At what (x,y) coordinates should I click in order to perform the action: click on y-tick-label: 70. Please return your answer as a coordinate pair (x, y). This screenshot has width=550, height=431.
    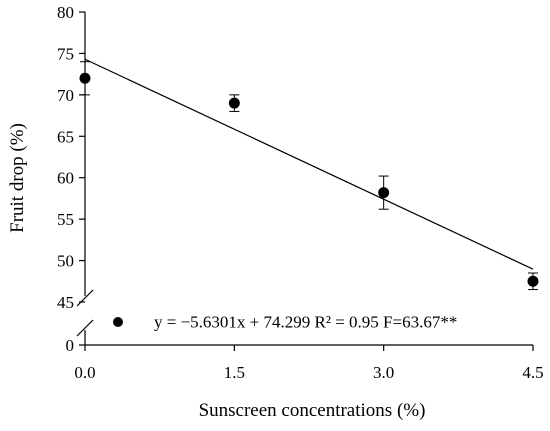
    Looking at the image, I should click on (65, 95).